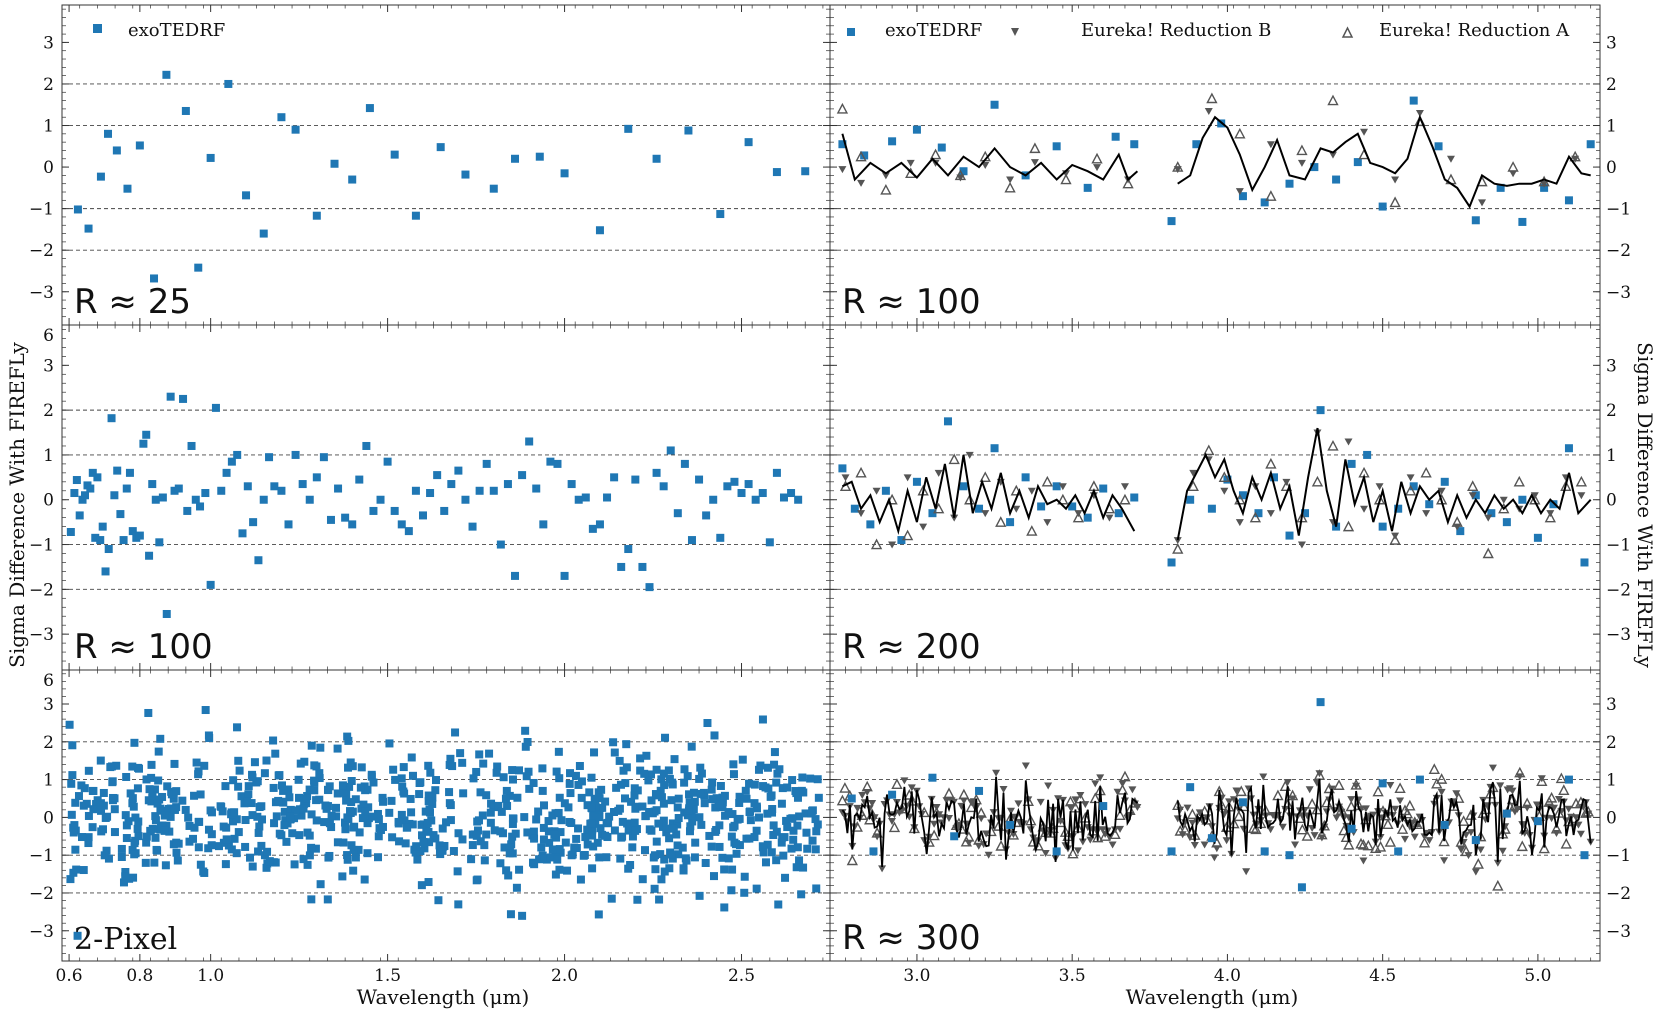  I want to click on panel-frame, so click(1215, 165).